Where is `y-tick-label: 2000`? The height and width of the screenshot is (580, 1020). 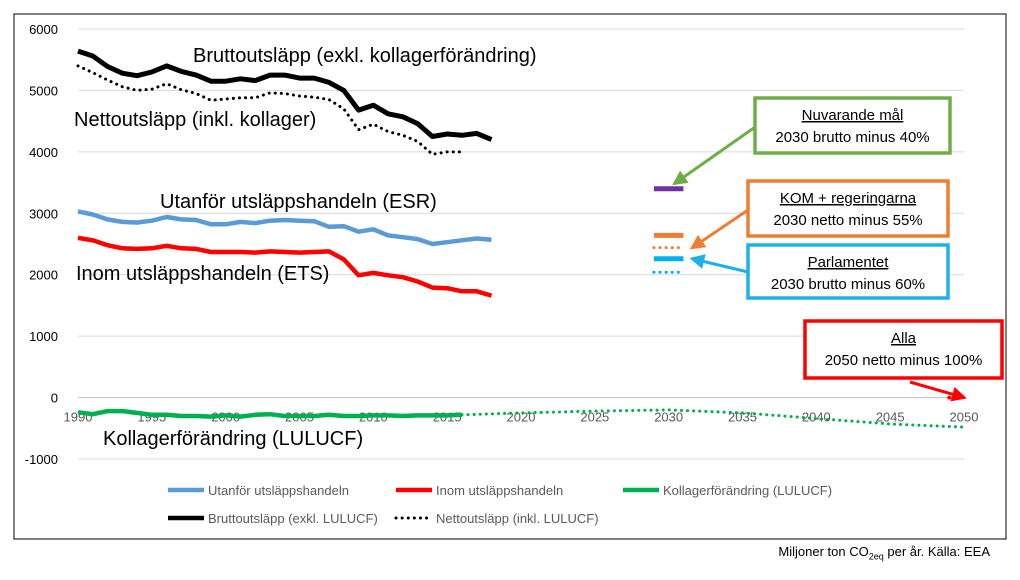 y-tick-label: 2000 is located at coordinates (43, 275).